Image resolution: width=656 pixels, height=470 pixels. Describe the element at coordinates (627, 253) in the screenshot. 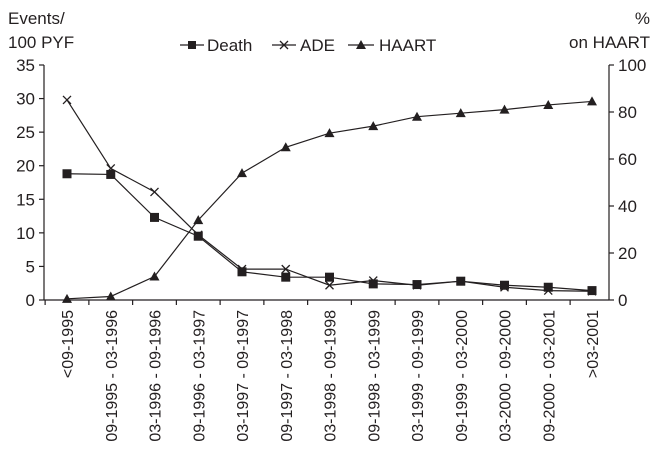

I see `y-right-tick-label: 20` at that location.